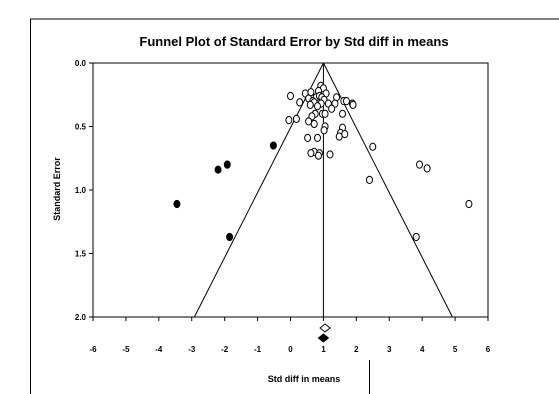 The image size is (559, 394). Describe the element at coordinates (455, 349) in the screenshot. I see `x-tick-label: 5` at that location.